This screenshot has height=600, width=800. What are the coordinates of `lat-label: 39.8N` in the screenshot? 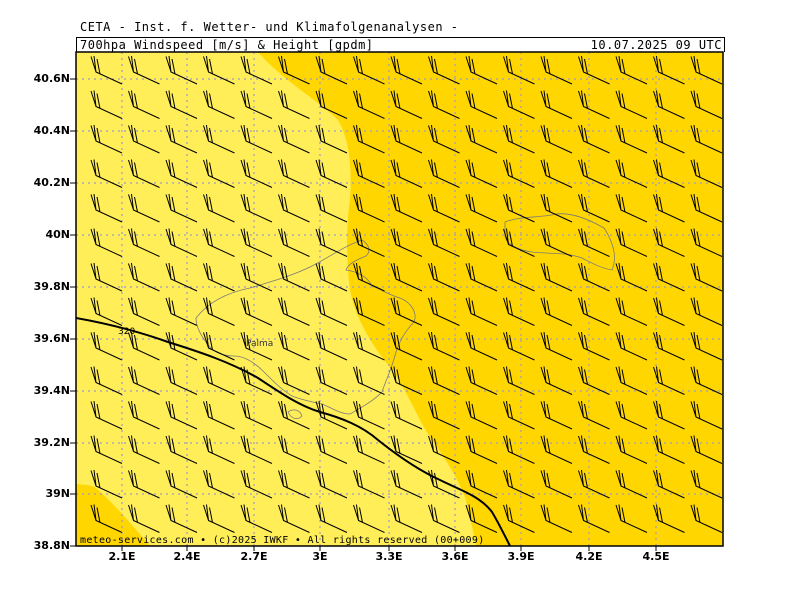 It's located at (51, 286).